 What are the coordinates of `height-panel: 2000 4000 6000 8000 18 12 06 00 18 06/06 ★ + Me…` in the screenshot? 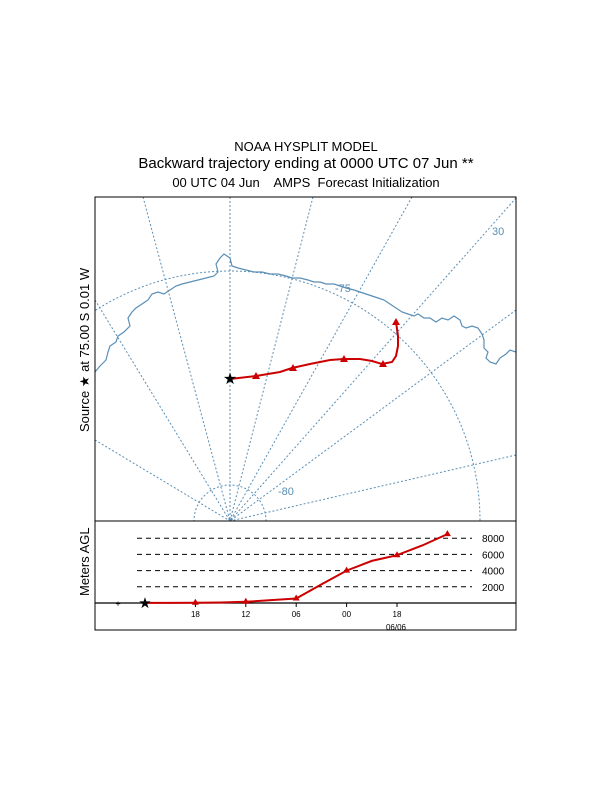 It's located at (297, 576).